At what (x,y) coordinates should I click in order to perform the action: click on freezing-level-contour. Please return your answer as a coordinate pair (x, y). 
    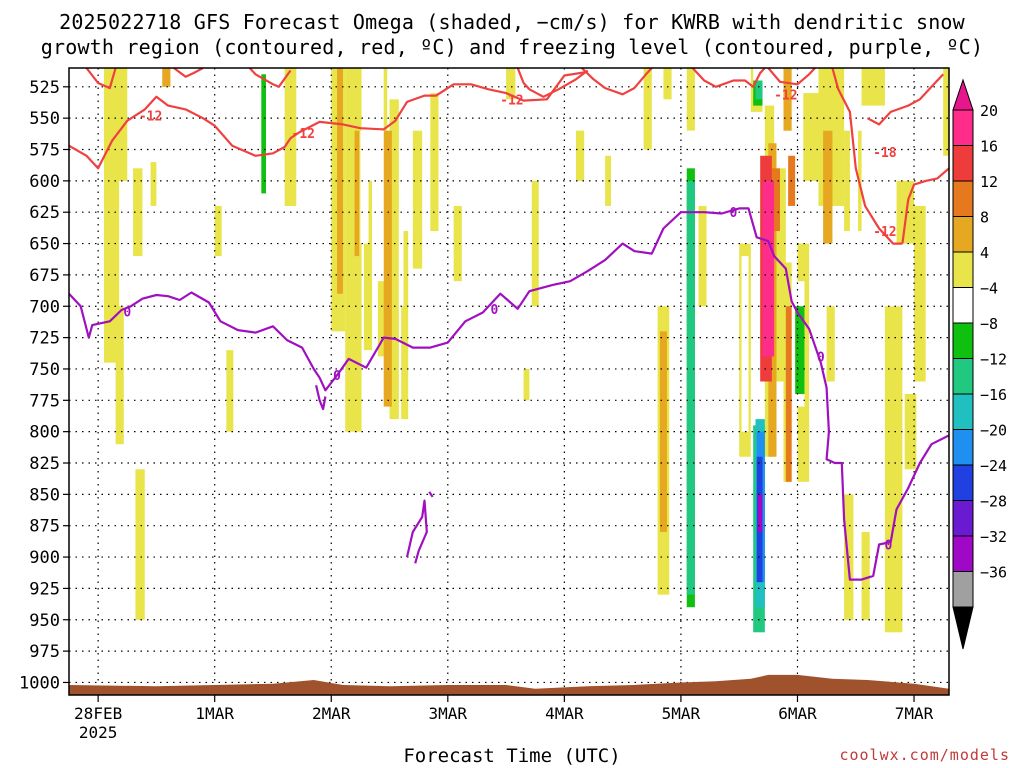
    Looking at the image, I should click on (431, 494).